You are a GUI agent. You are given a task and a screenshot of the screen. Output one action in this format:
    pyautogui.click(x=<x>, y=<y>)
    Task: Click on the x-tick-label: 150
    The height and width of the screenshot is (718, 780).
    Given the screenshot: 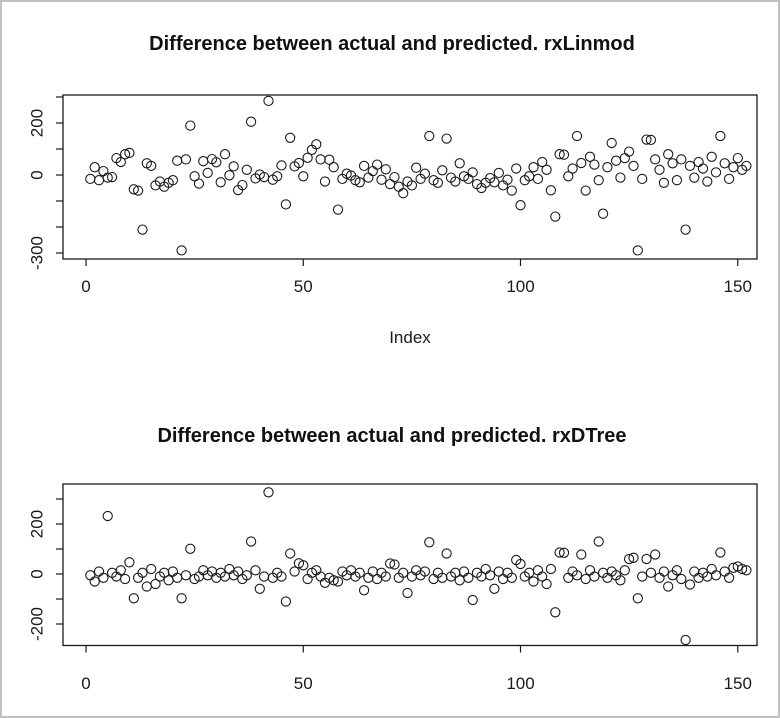 What is the action you would take?
    pyautogui.click(x=738, y=286)
    